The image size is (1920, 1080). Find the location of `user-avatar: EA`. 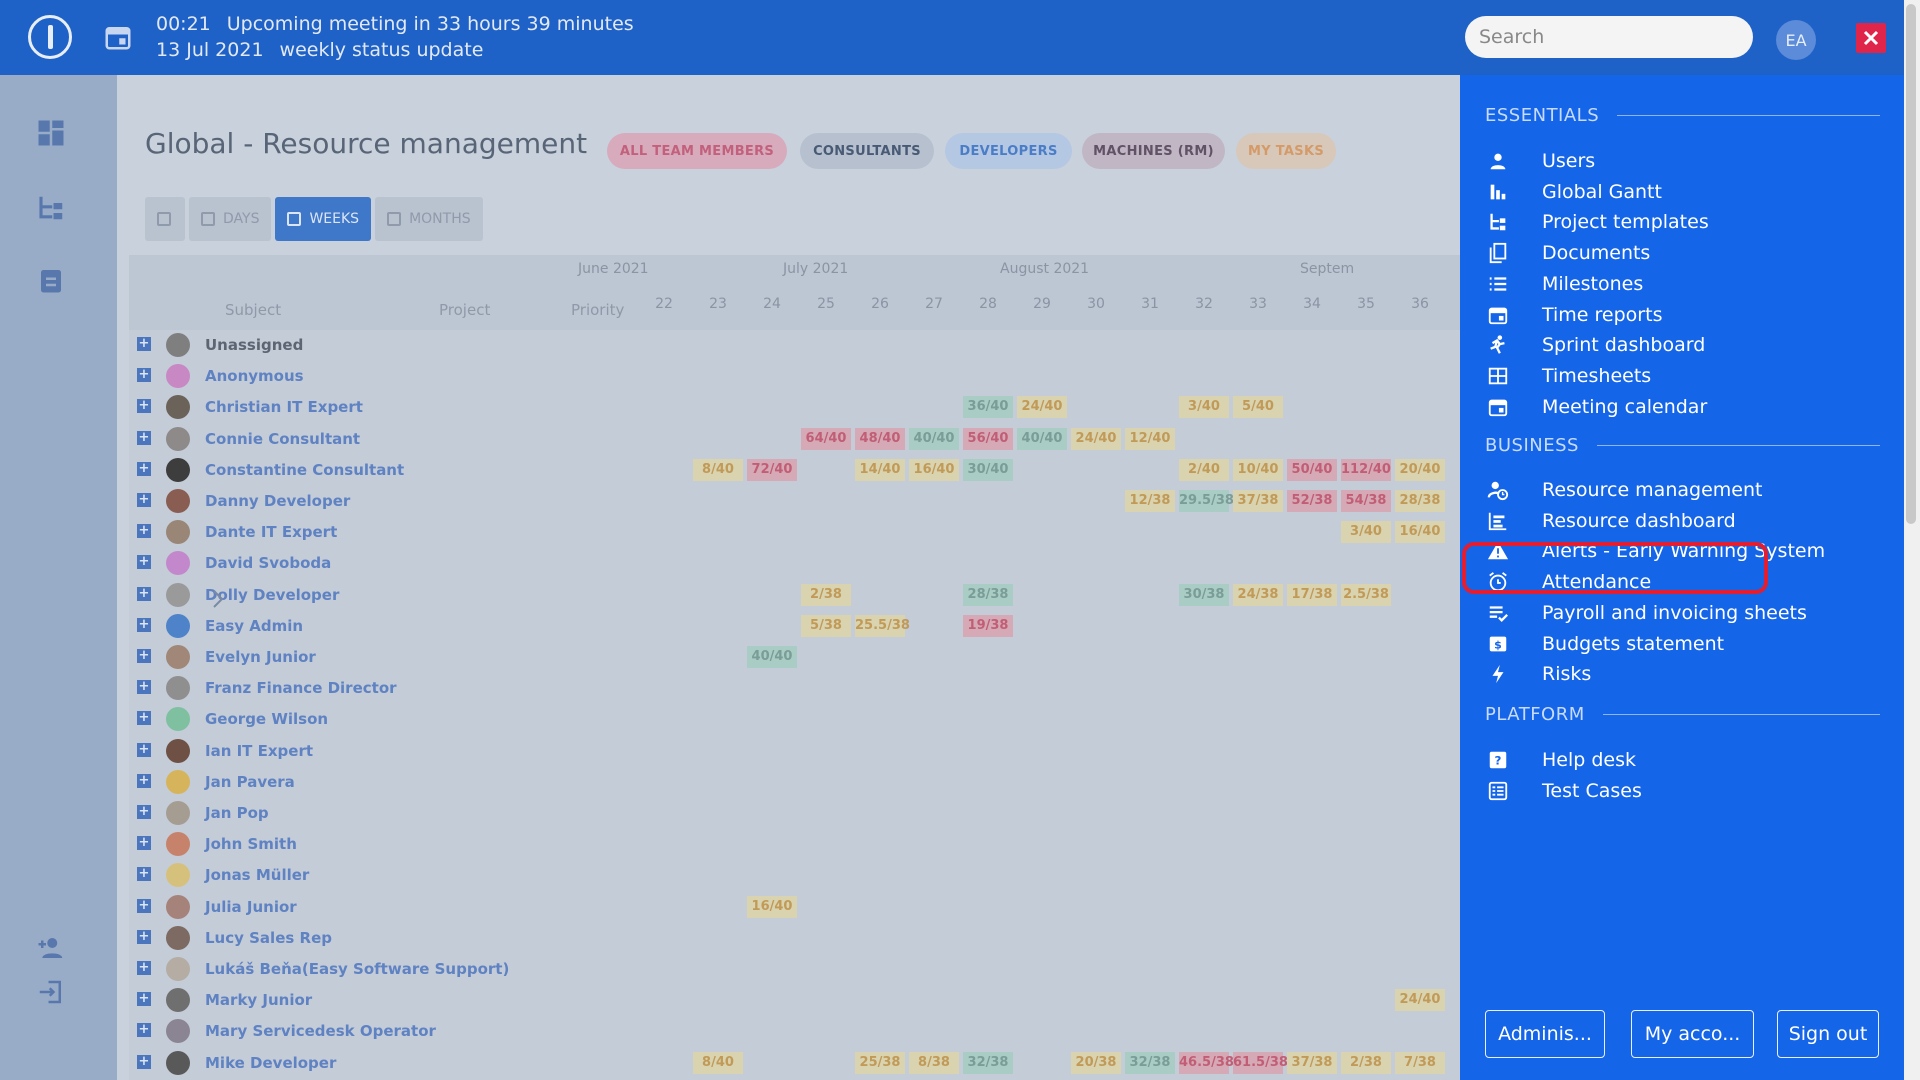

user-avatar: EA is located at coordinates (1796, 40).